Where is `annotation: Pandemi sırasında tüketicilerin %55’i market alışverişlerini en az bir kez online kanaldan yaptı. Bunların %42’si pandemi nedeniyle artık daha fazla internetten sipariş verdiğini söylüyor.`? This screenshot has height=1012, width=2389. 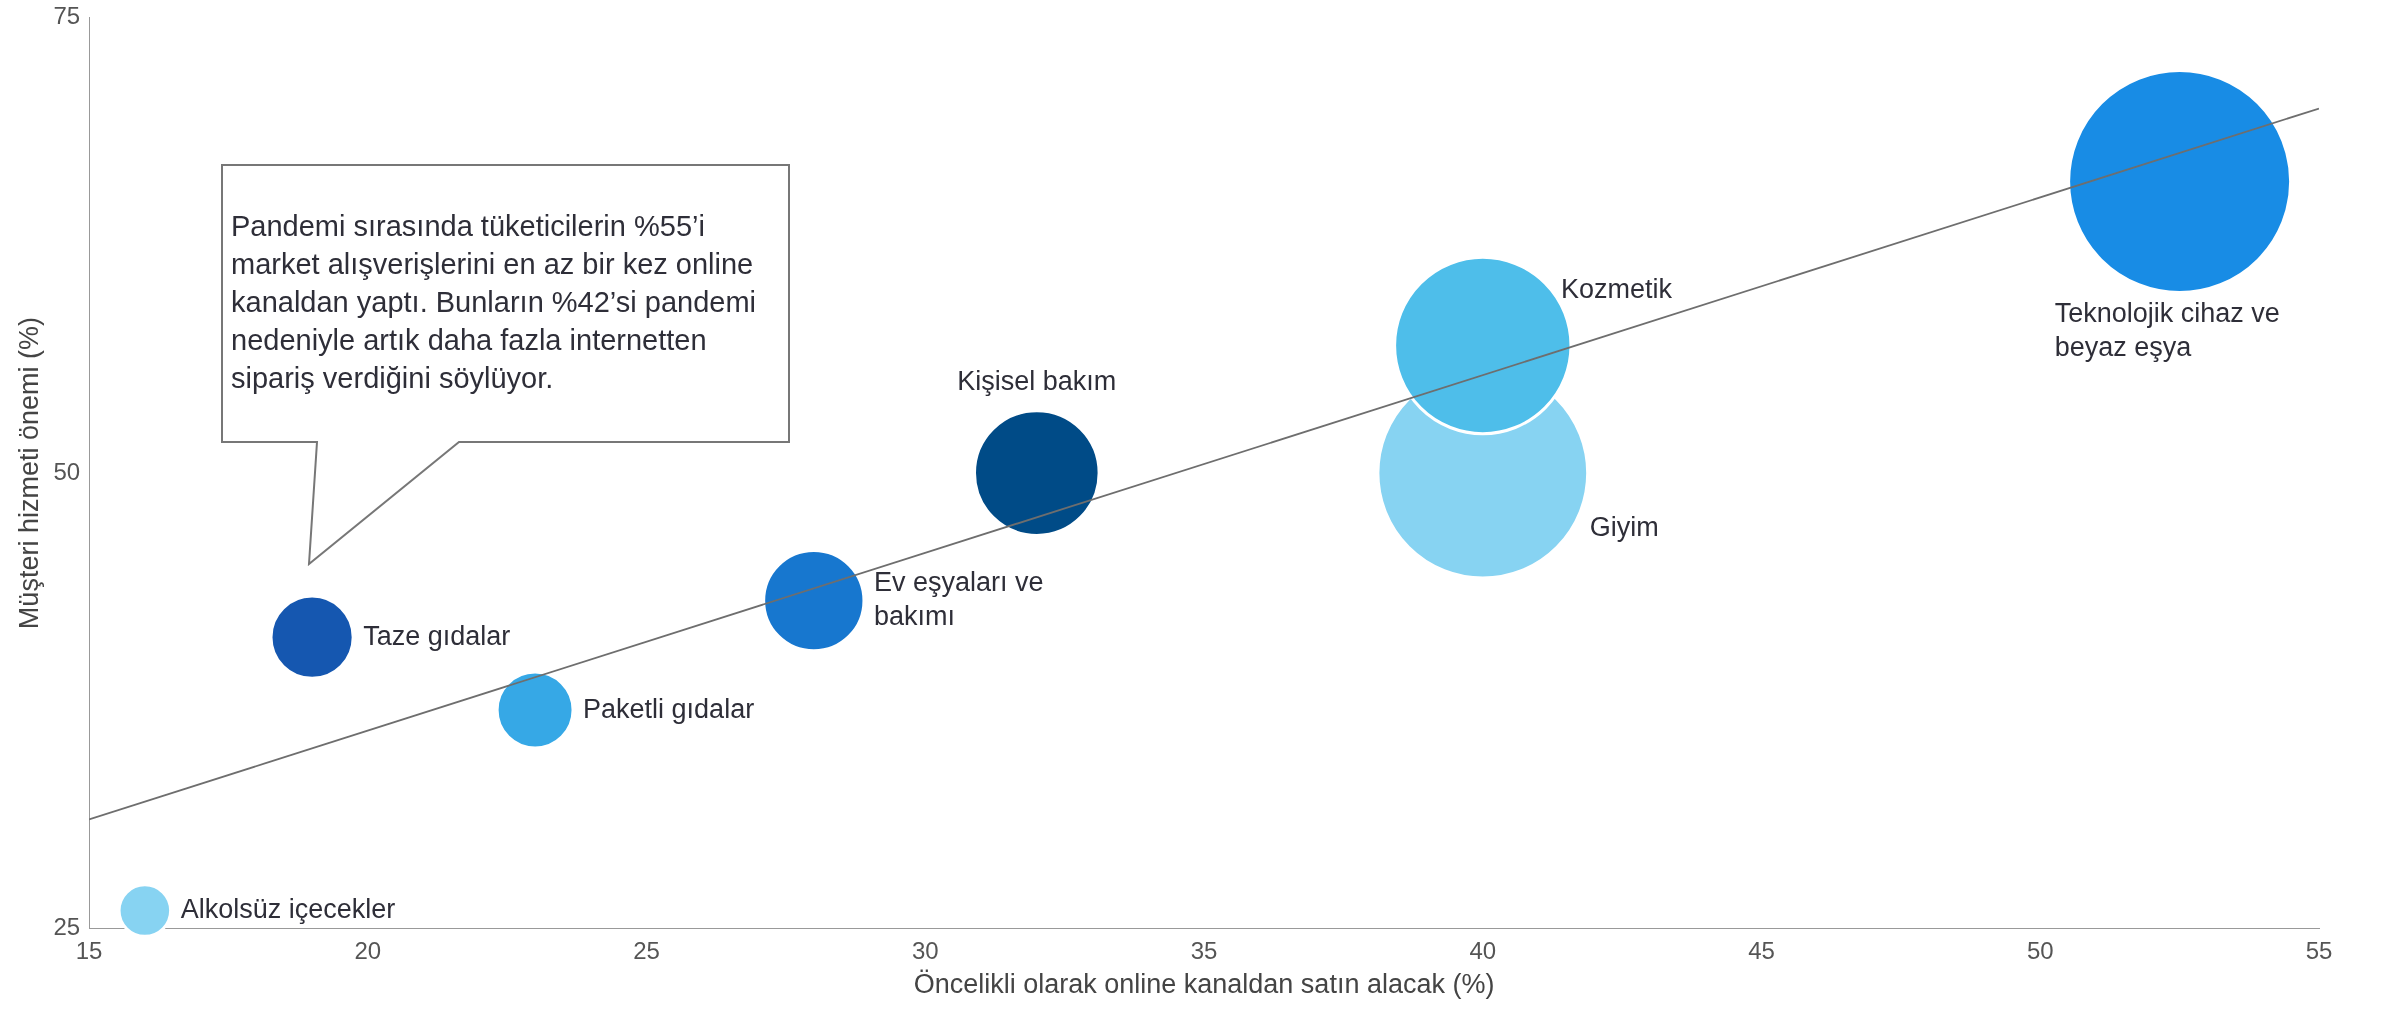
annotation: Pandemi sırasında tüketicilerin %55’i market alışverişlerini en az bir kez online kanaldan yaptı. Bunların %42’si pandemi nedeniyle artık daha fazla internetten sipariş verdiğini söylüyor. is located at coordinates (494, 302).